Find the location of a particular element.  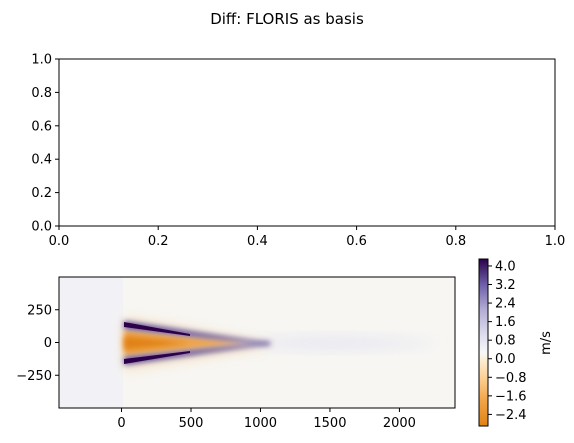

x-tick-label: 500 is located at coordinates (191, 423).